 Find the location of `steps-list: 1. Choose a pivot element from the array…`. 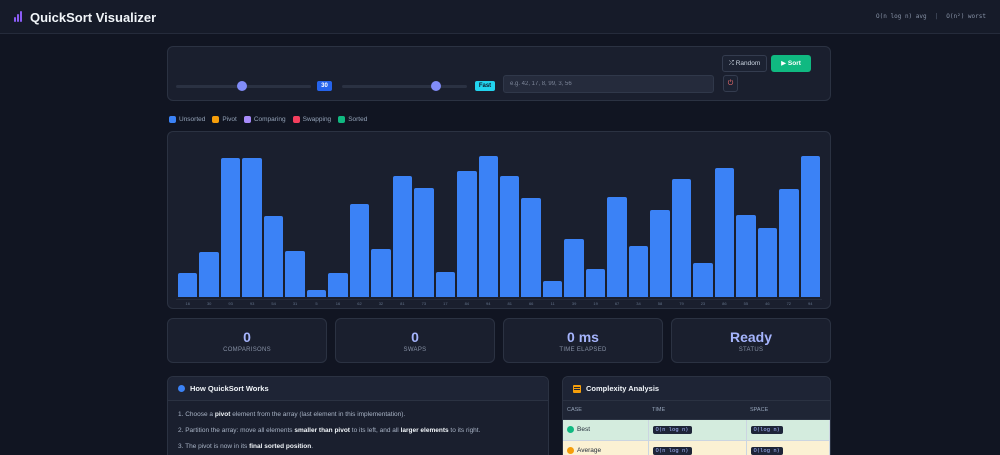

steps-list: 1. Choose a pivot element from the array… is located at coordinates (358, 425).